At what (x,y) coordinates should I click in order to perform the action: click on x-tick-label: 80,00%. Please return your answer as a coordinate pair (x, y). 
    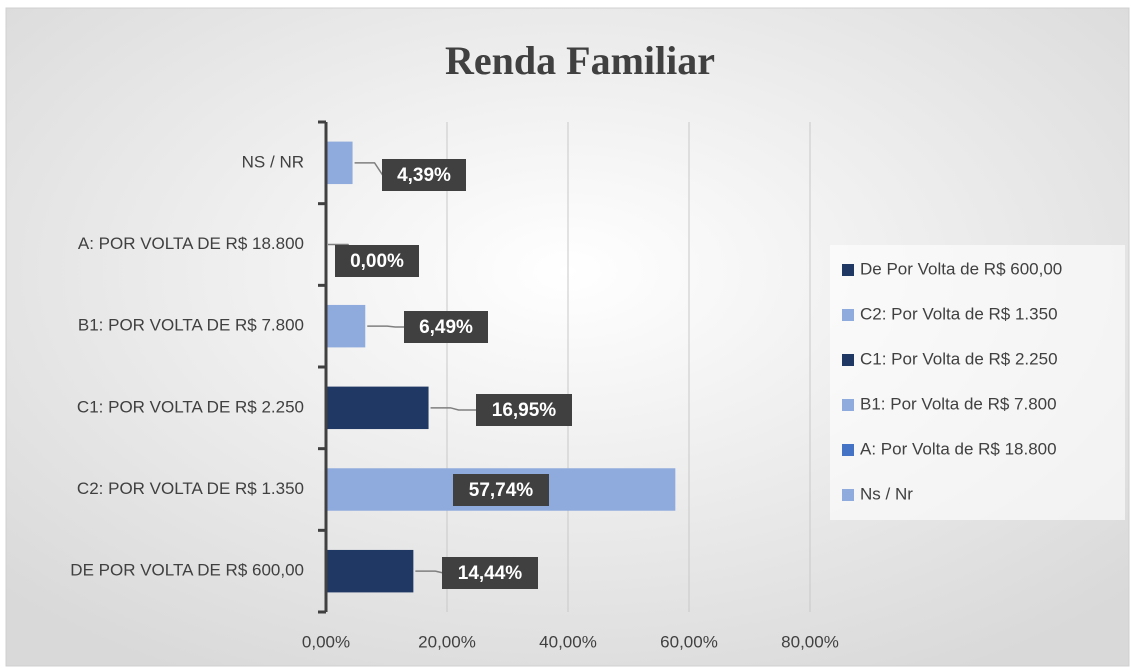
    Looking at the image, I should click on (810, 641).